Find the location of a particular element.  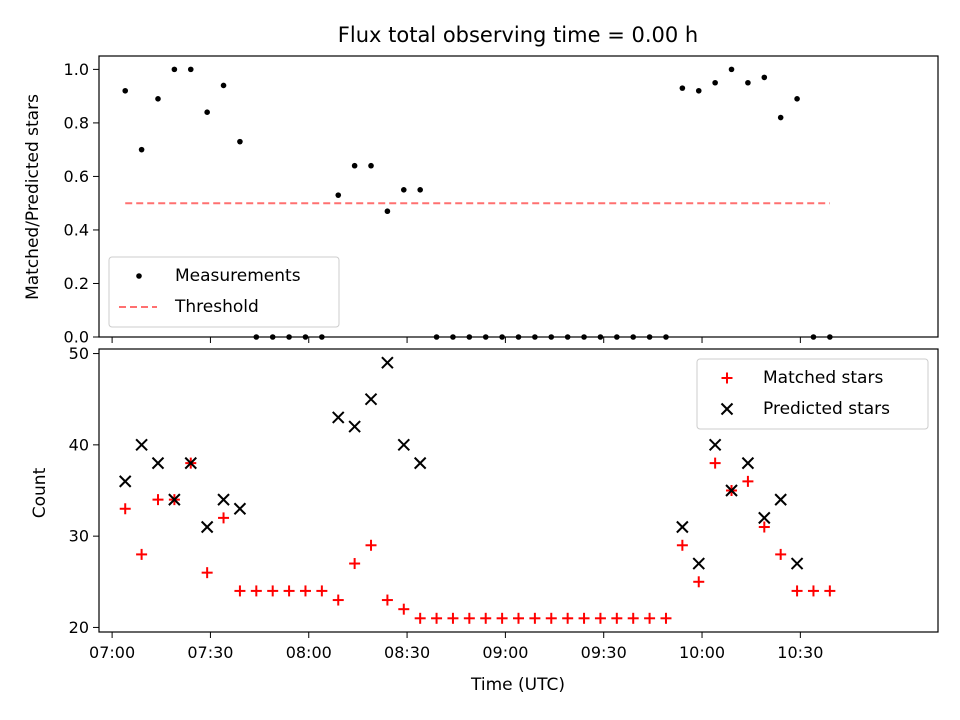

bottom-y-axis-label: Count is located at coordinates (40, 492).